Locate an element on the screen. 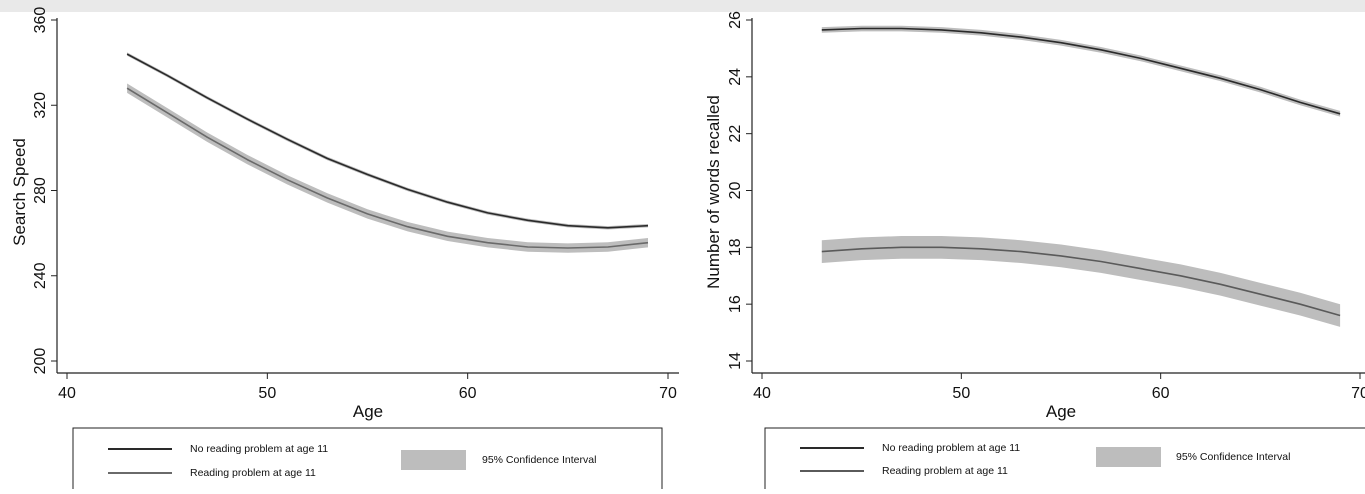 This screenshot has height=494, width=1365. y-tick-label: 16 is located at coordinates (735, 304).